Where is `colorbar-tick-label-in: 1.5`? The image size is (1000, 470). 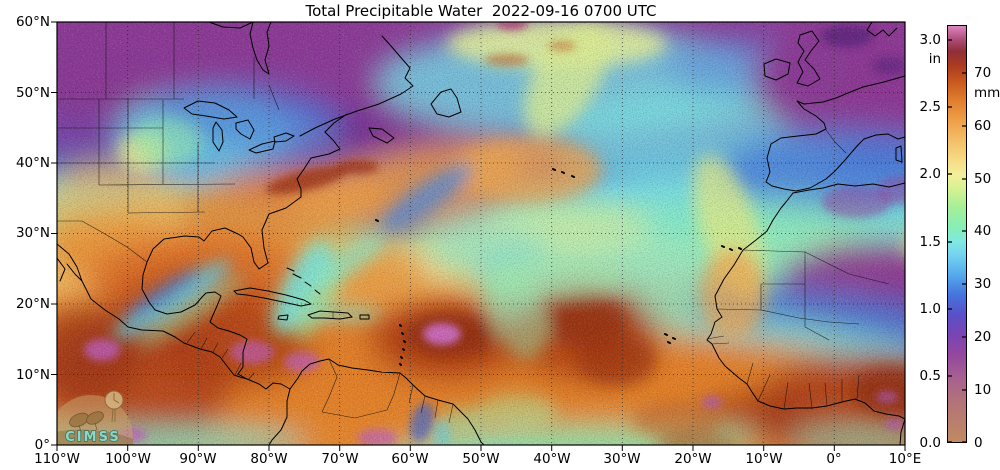
colorbar-tick-label-in: 1.5 is located at coordinates (930, 242).